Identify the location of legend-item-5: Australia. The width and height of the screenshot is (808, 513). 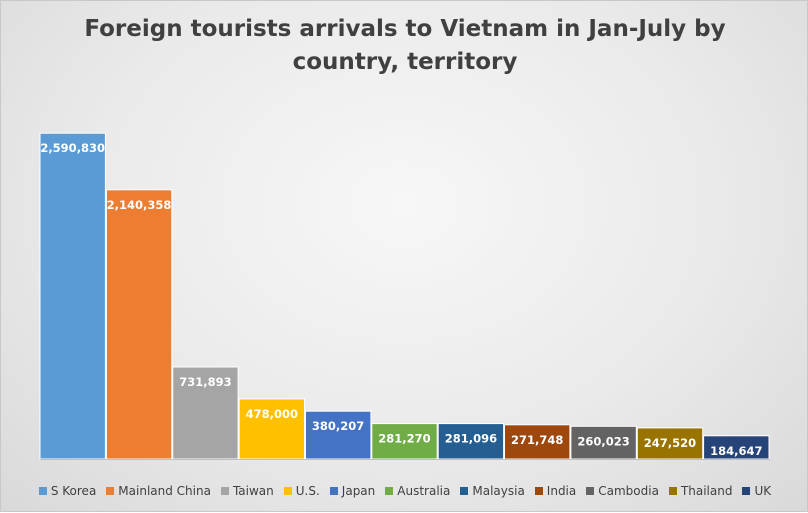
(417, 491).